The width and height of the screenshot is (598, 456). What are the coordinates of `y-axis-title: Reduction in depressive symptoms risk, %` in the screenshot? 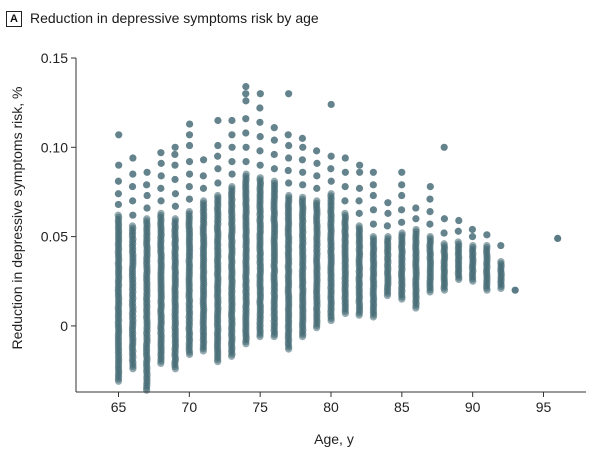 It's located at (17, 218).